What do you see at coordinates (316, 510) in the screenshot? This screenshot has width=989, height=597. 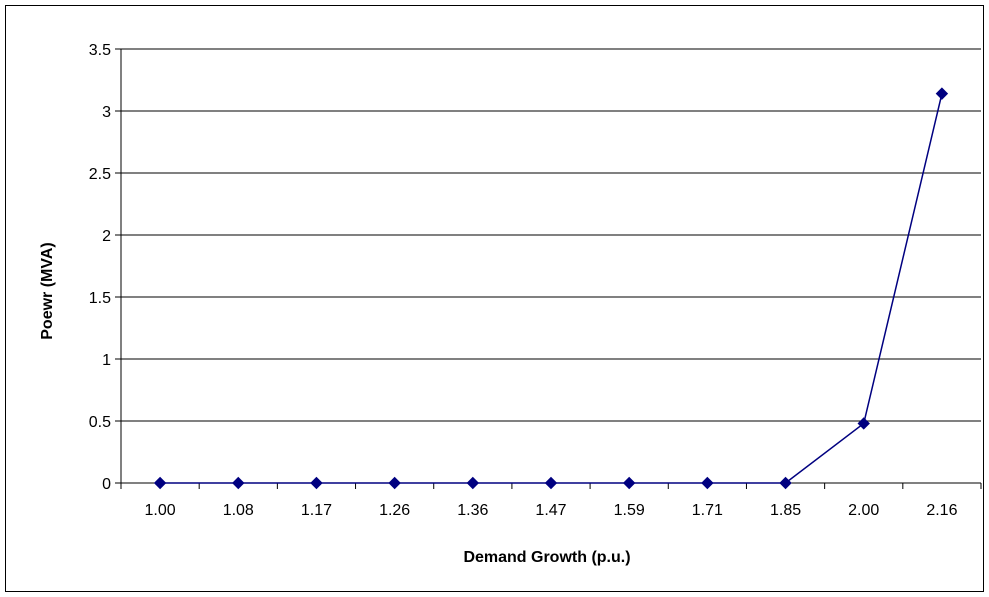 I see `x-tick-label: 1.17` at bounding box center [316, 510].